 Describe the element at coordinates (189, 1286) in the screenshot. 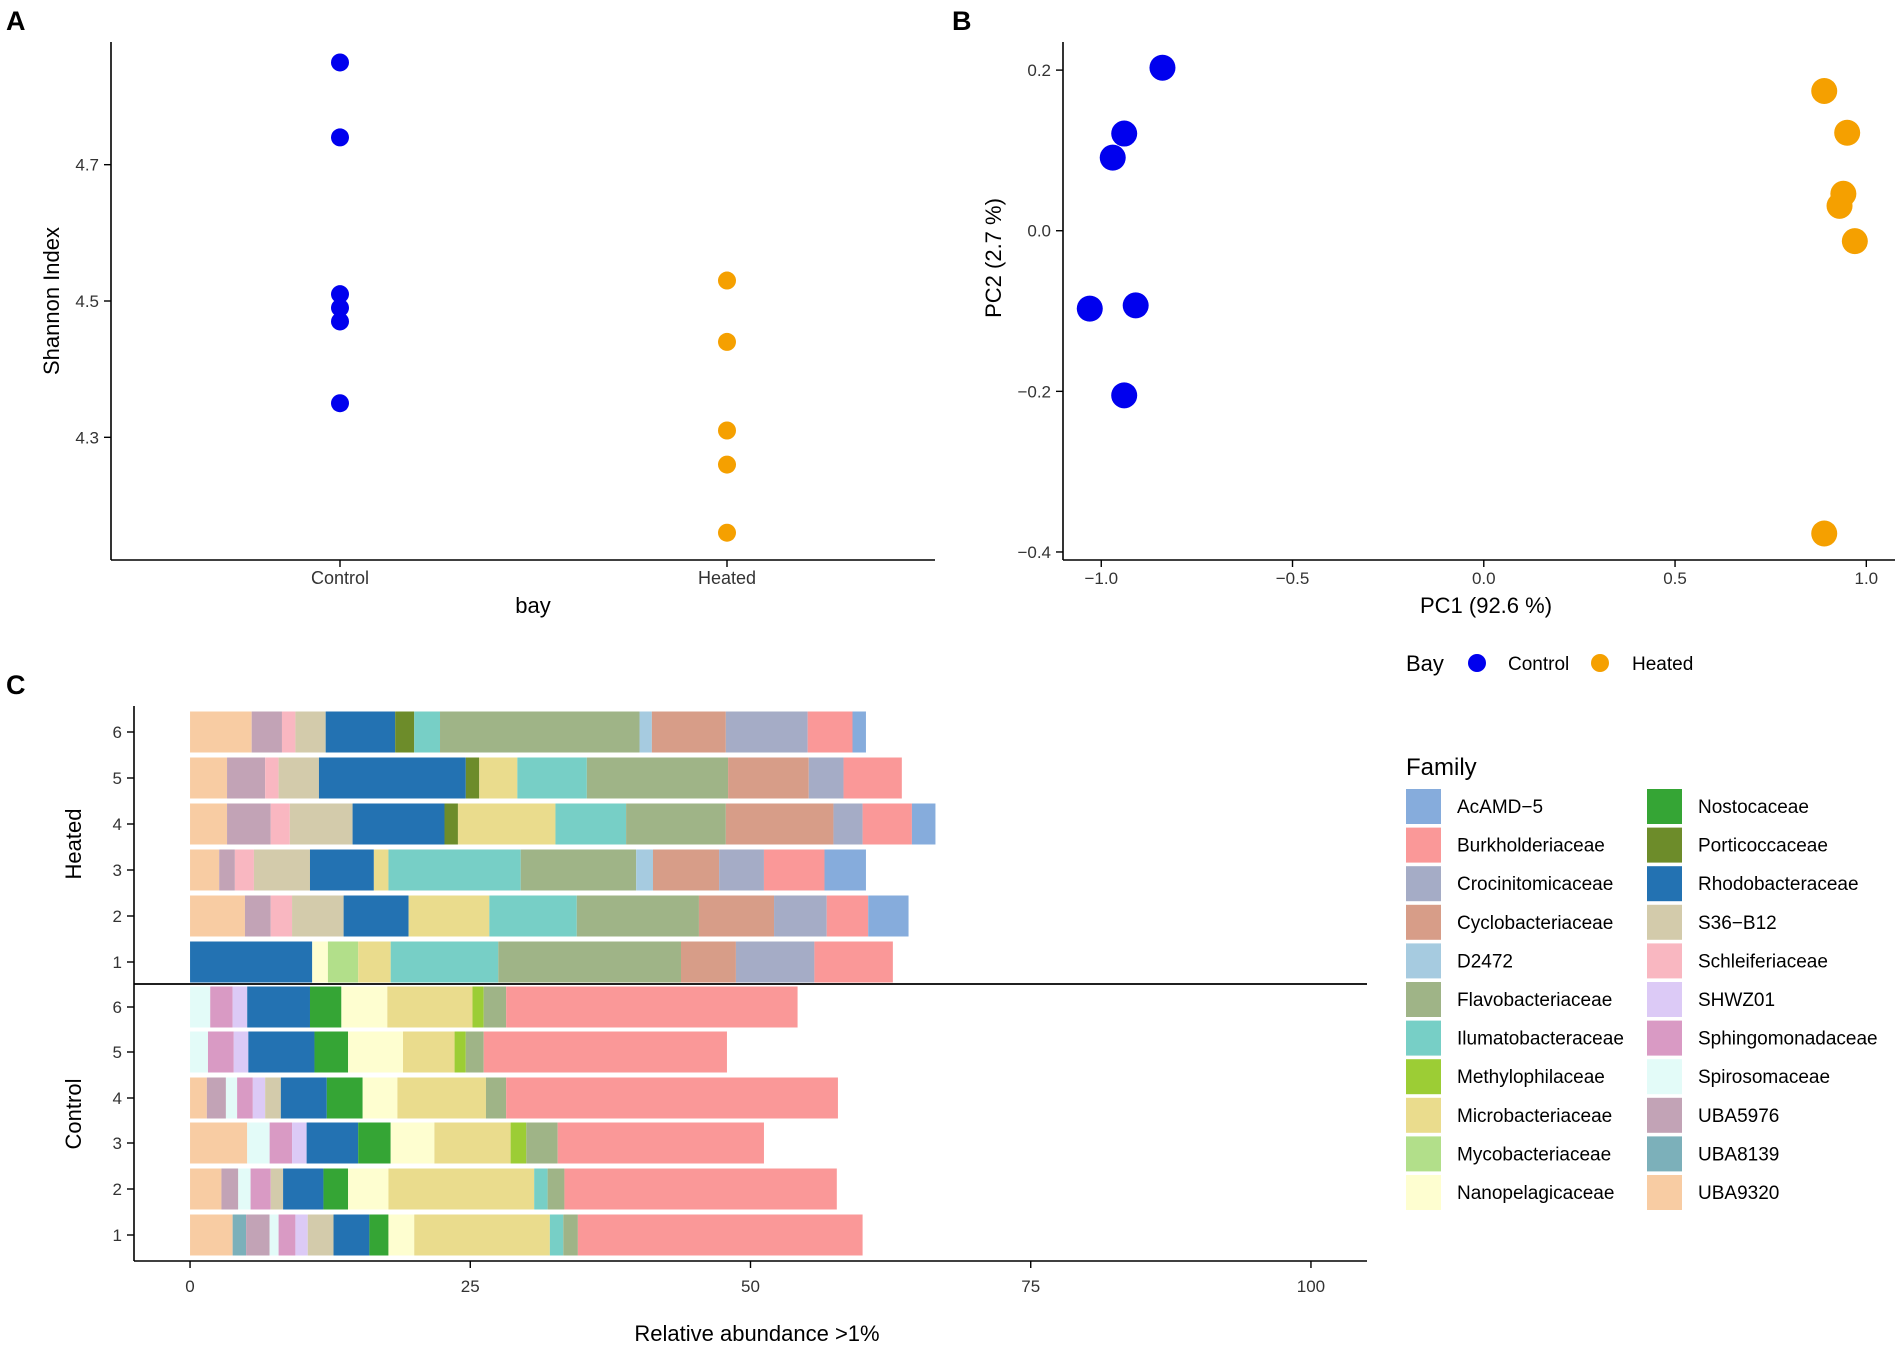

I see `abundance-x-tick-label: 0` at that location.